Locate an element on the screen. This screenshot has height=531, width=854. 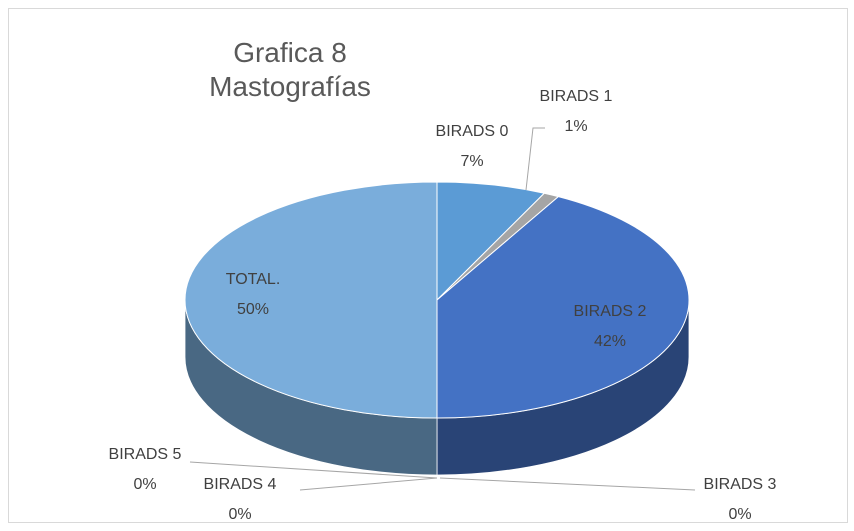
data-label-value: 50% is located at coordinates (253, 309).